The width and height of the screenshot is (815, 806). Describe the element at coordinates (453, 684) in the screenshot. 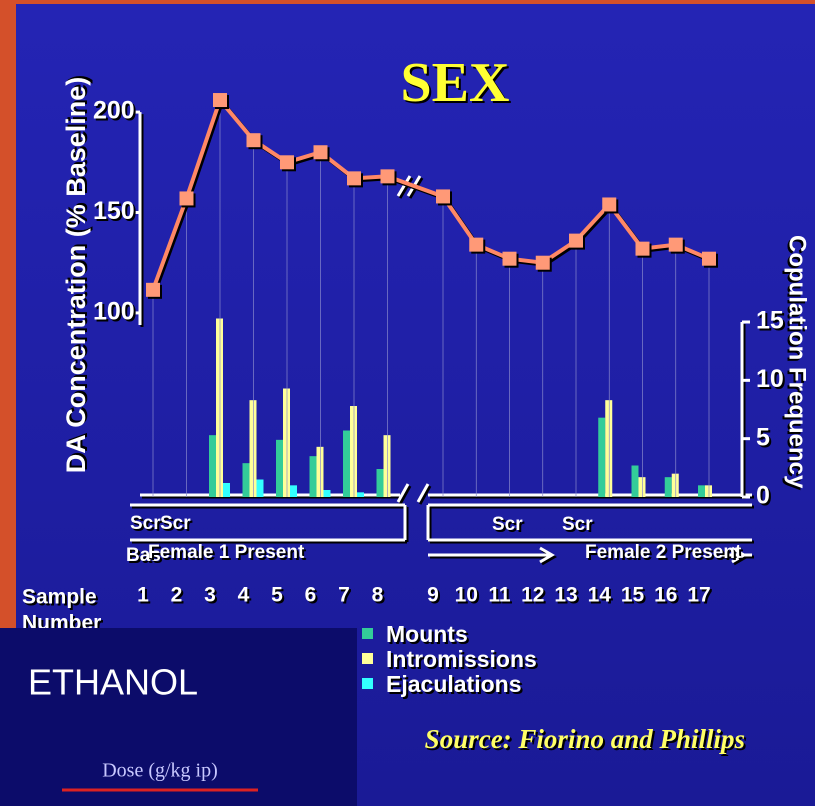

I see `legend-label: Ejaculations` at that location.